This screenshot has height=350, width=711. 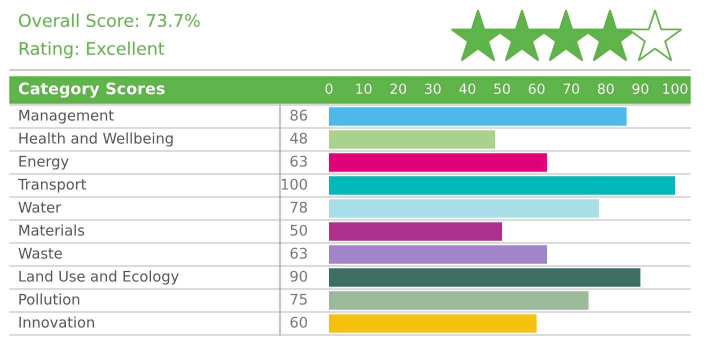 I want to click on x2-tick-label: 90, so click(x=640, y=88).